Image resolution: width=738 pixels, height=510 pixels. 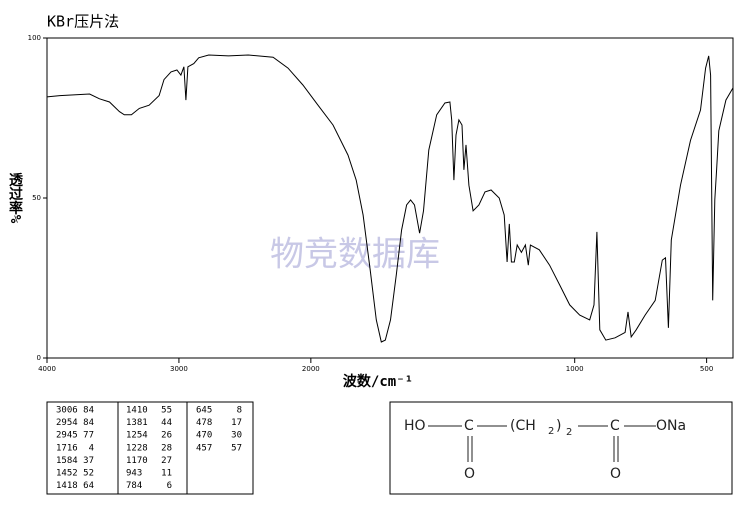 I want to click on x-tick-label: 2000, so click(x=311, y=369).